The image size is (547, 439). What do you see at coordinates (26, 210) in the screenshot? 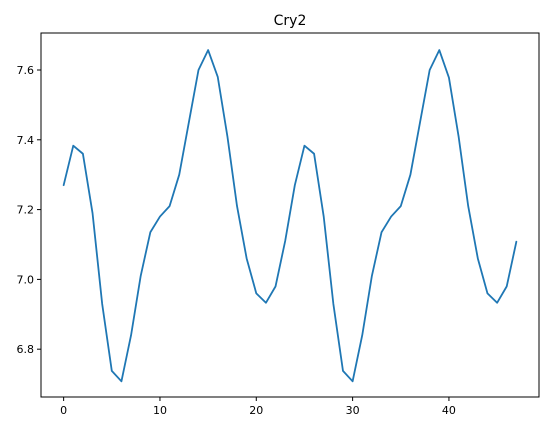
I see `y-tick-label: 7.2` at bounding box center [26, 210].